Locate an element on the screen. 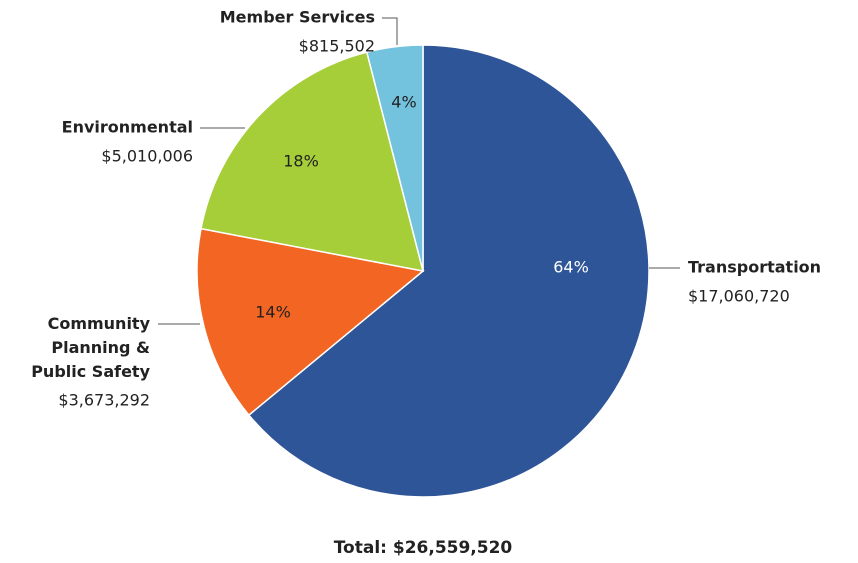  amount-label: $5,010,006 is located at coordinates (147, 156).